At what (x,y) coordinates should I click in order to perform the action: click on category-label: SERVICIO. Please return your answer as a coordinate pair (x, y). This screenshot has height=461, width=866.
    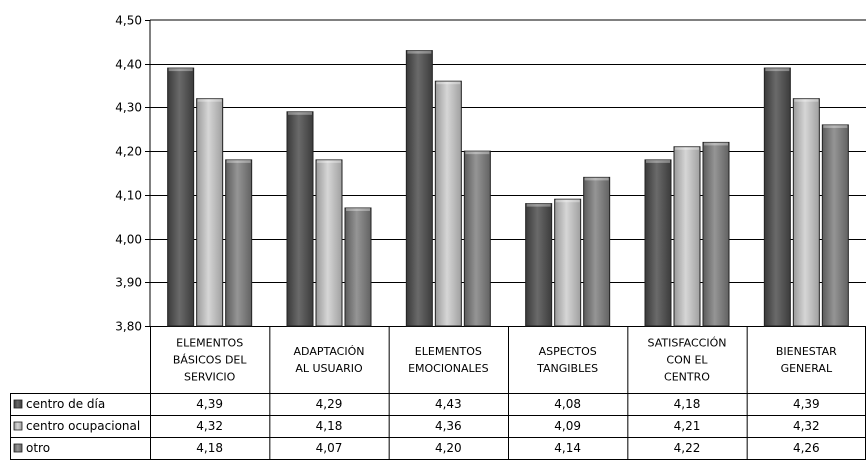
    Looking at the image, I should click on (210, 377).